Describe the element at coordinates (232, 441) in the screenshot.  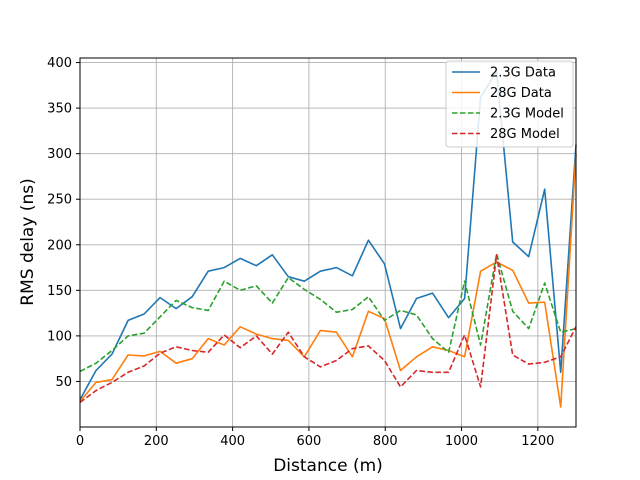
I see `x-tick-label: 400` at that location.